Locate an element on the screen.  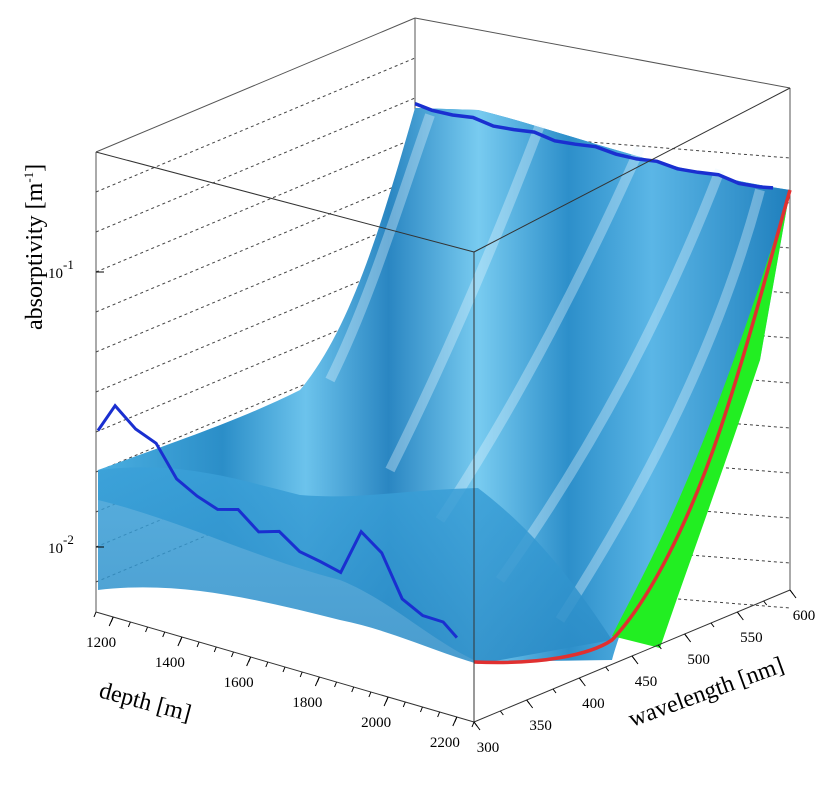
z-axis-title: absorptivity [m-1] is located at coordinates (34, 247).